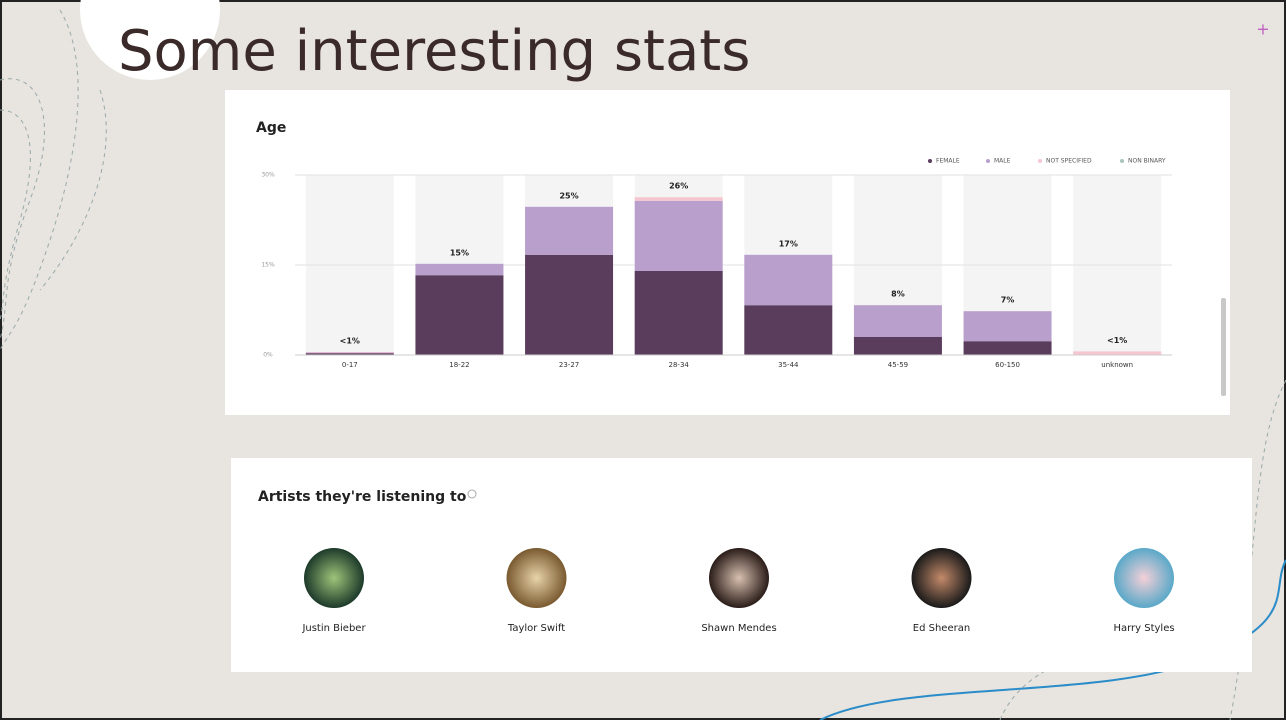 Image resolution: width=1286 pixels, height=720 pixels. Describe the element at coordinates (362, 497) in the screenshot. I see `artists-heading: Artists they're listening to` at that location.